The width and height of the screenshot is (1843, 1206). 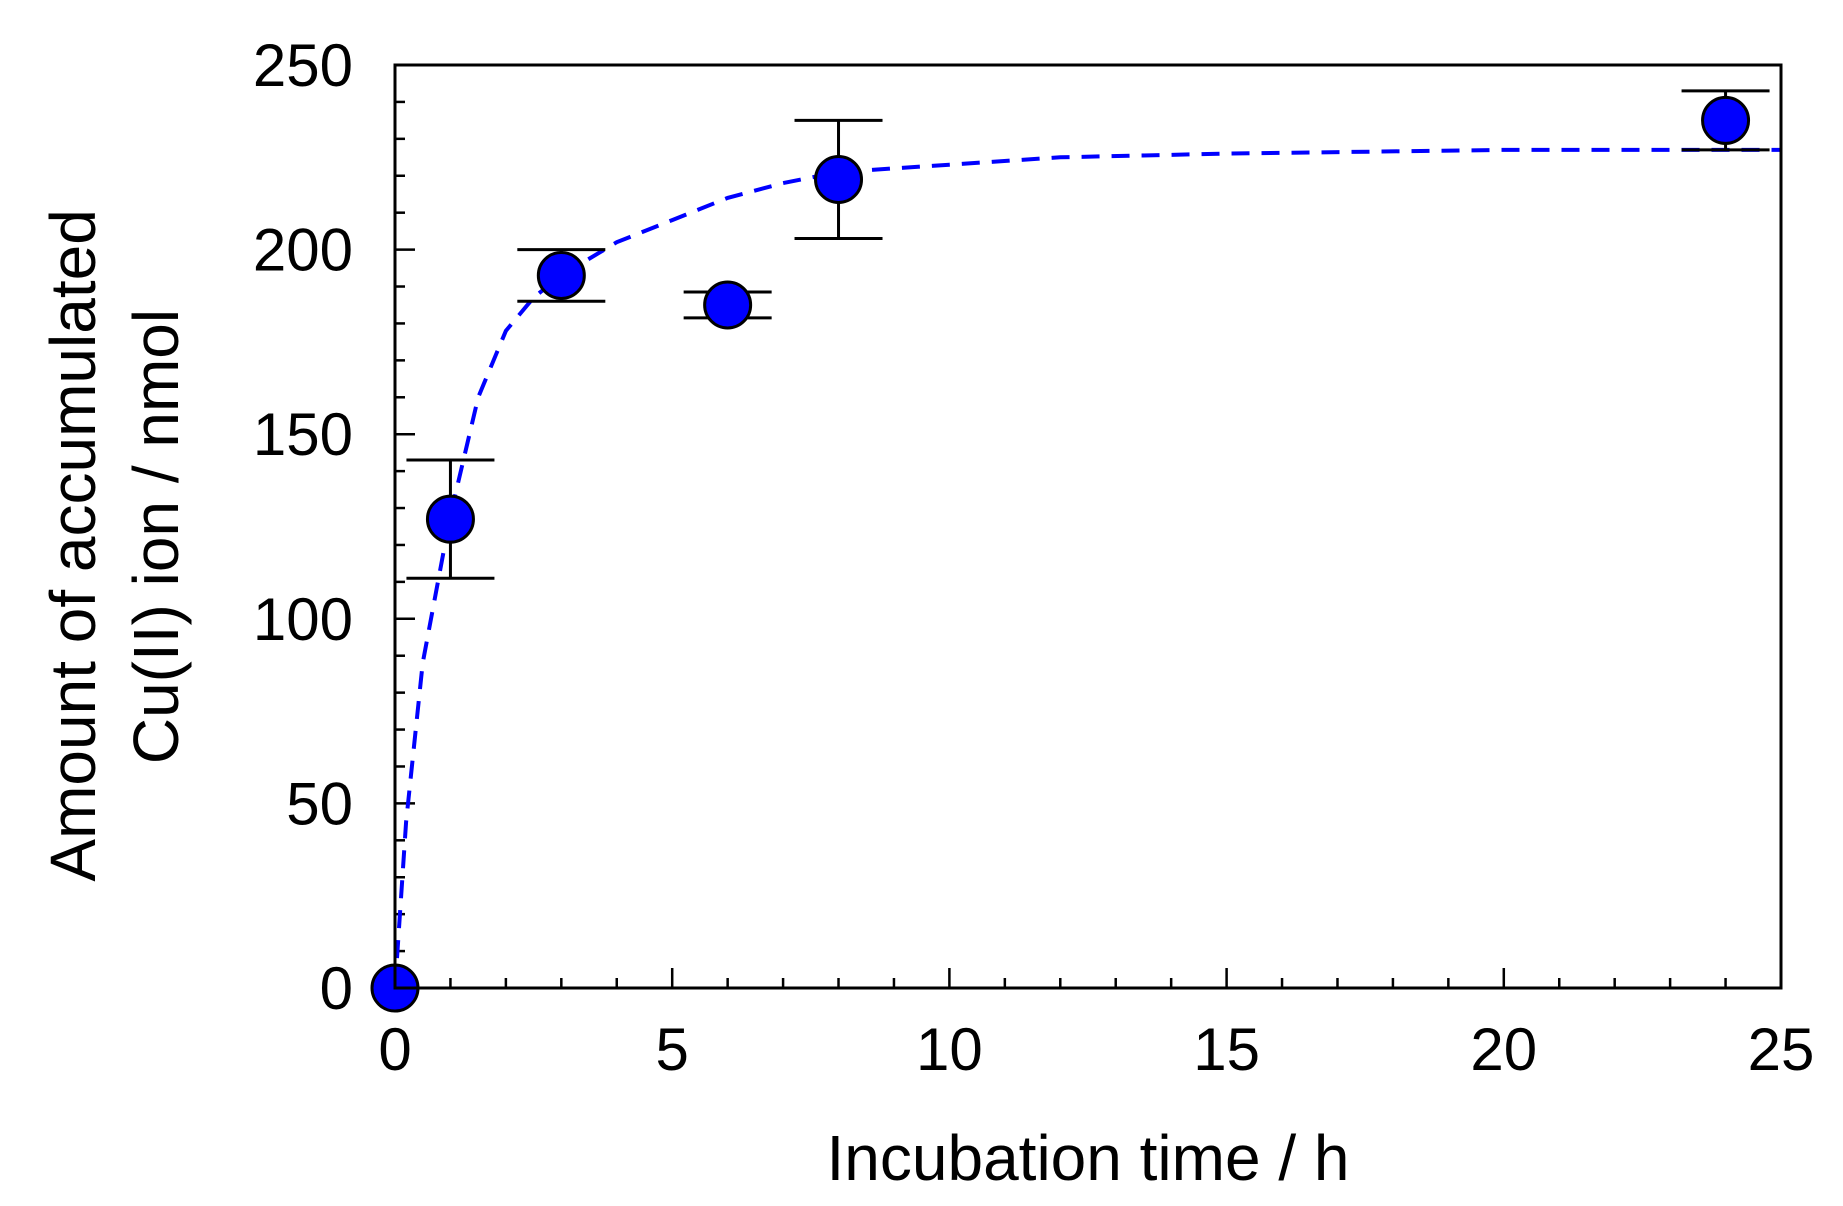 I want to click on x-tick-label: 10, so click(x=949, y=1049).